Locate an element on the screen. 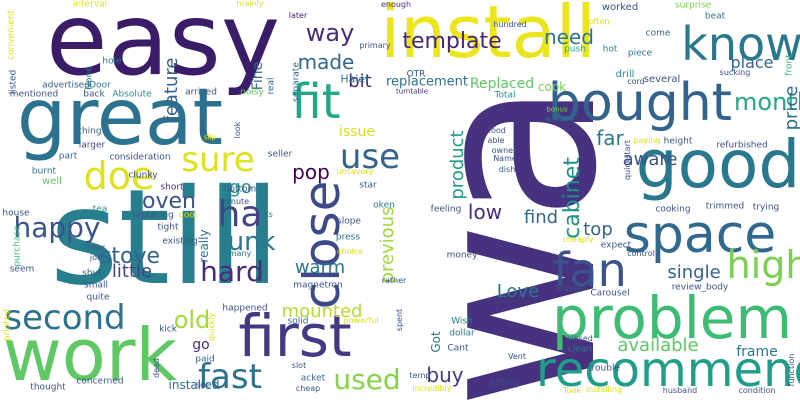 Image resolution: width=800 pixels, height=400 pixels. word: OTR is located at coordinates (416, 74).